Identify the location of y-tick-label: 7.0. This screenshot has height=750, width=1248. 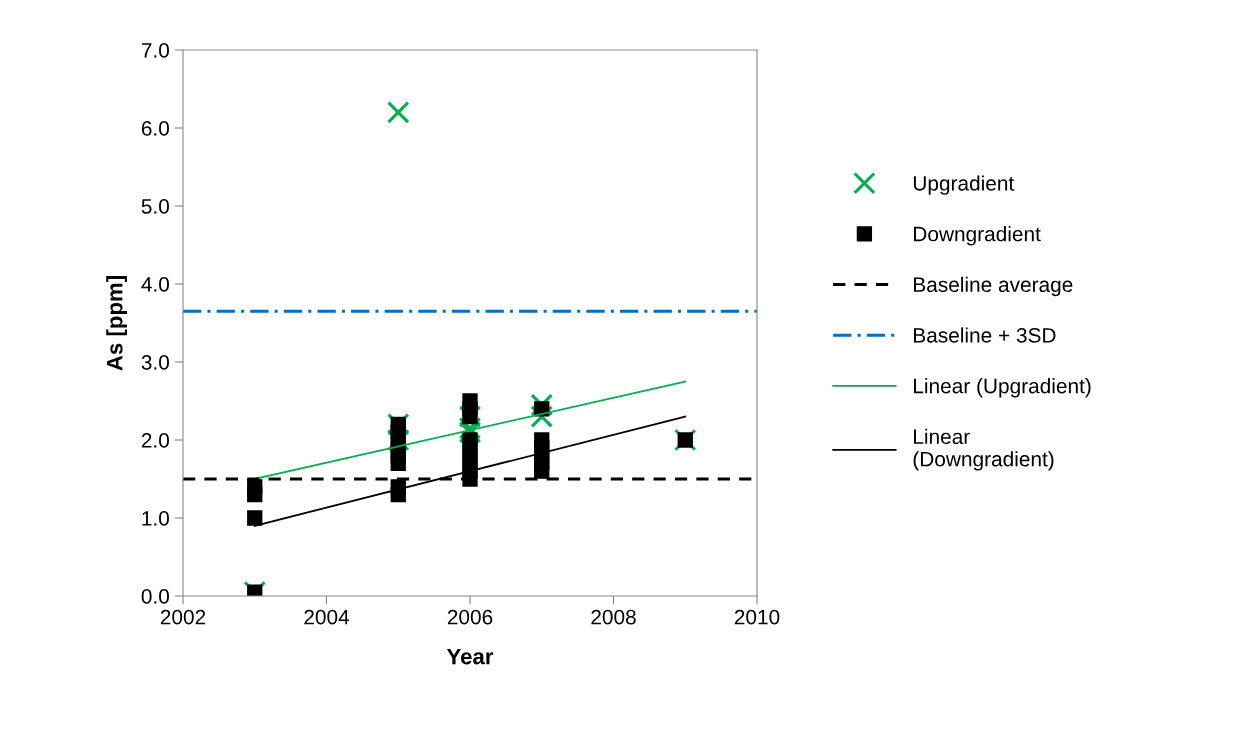
(155, 50).